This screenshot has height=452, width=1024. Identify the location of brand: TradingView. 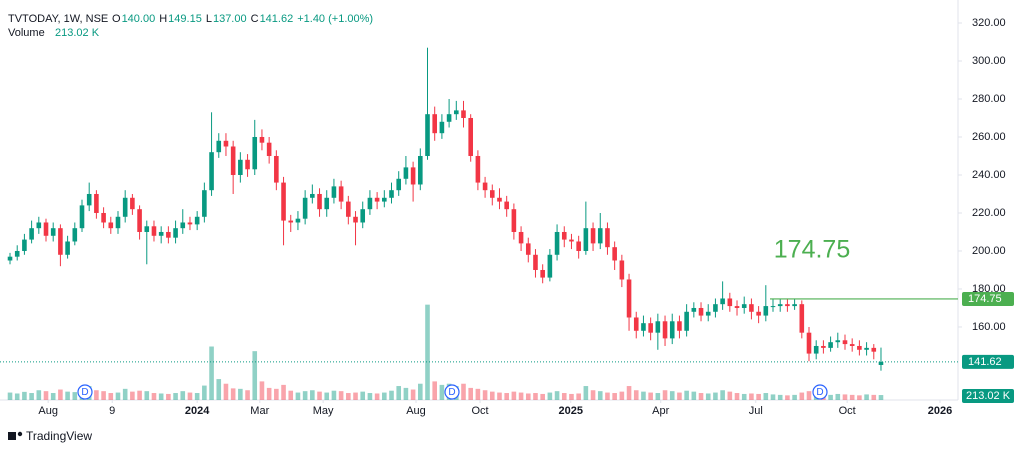
(59, 436).